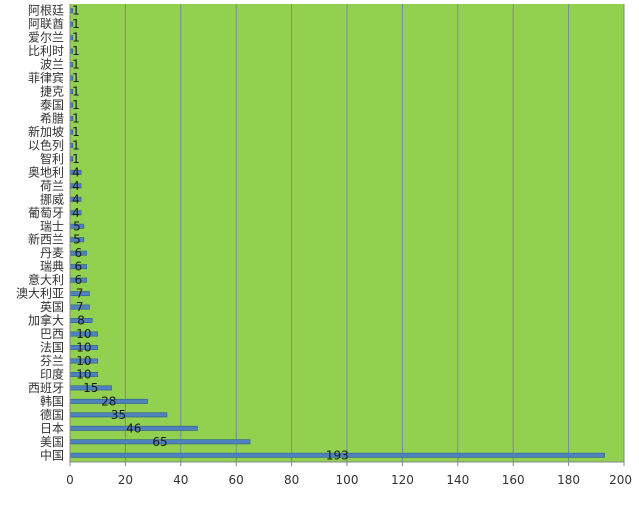 This screenshot has width=639, height=516. What do you see at coordinates (46, 131) in the screenshot?
I see `category-label: 新加坡` at bounding box center [46, 131].